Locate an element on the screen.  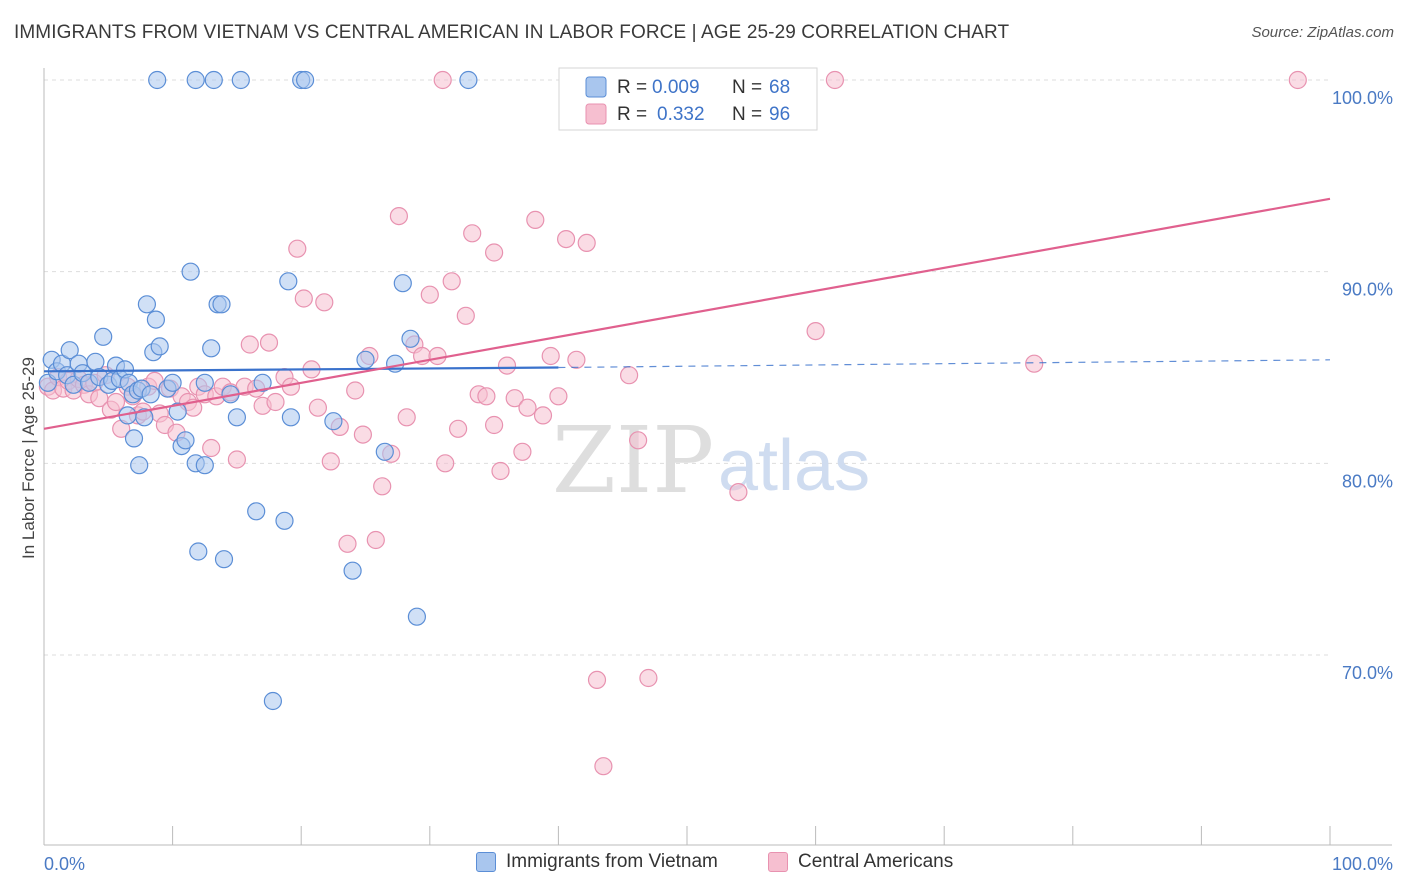
x-tick-label-min: 0.0% is located at coordinates (64, 864).